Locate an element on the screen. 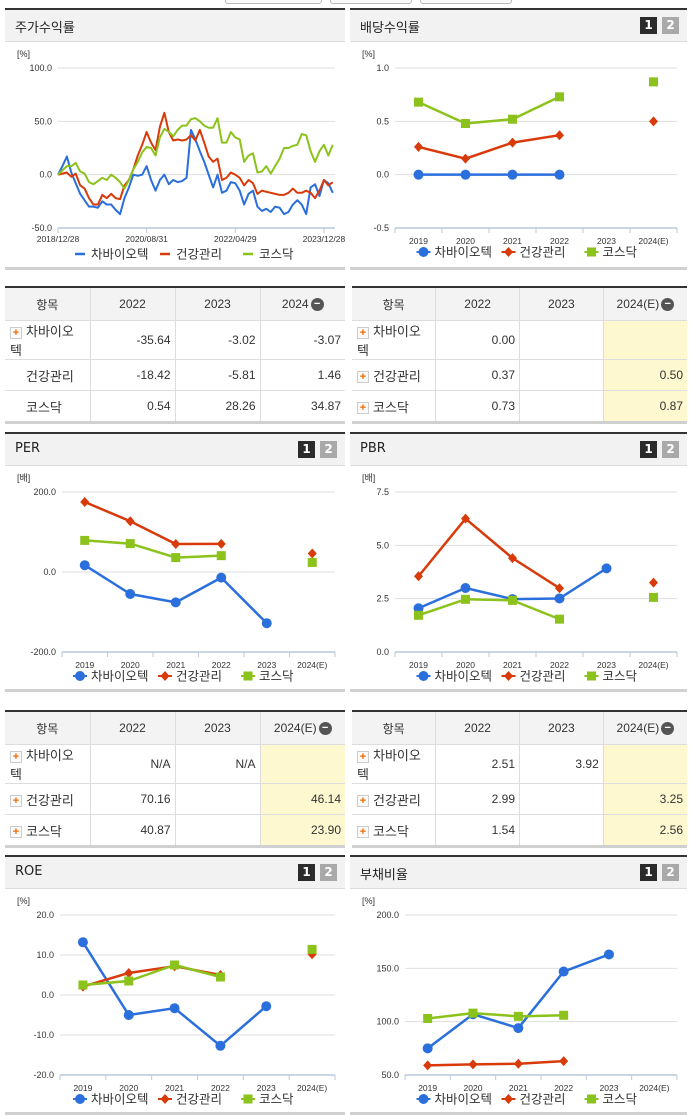  row-label-cell: + 건강관리 is located at coordinates (394, 799).